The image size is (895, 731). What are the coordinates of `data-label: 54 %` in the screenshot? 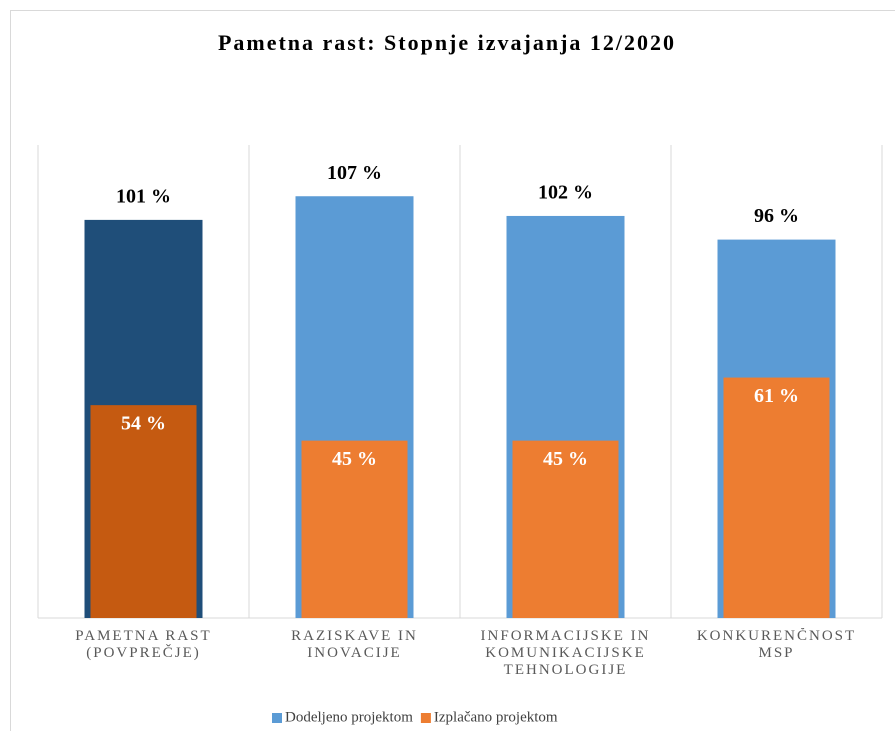 It's located at (143, 424).